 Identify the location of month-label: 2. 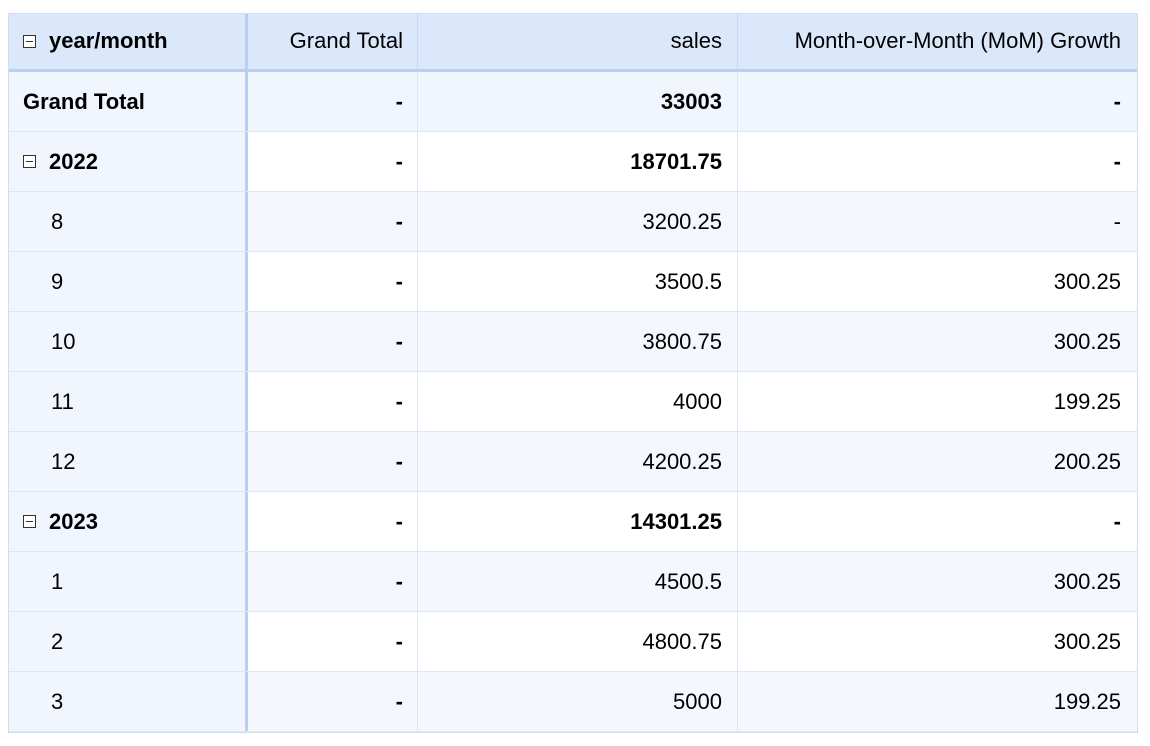
(128, 641).